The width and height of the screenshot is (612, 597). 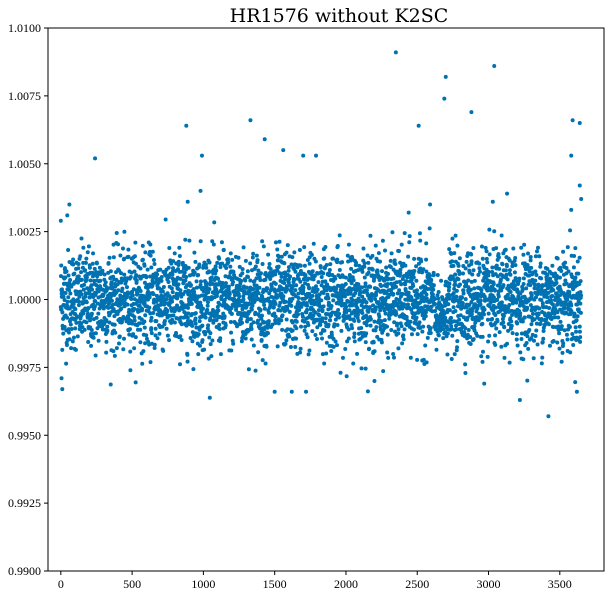 I want to click on x-tick-label: 2500, so click(x=417, y=584).